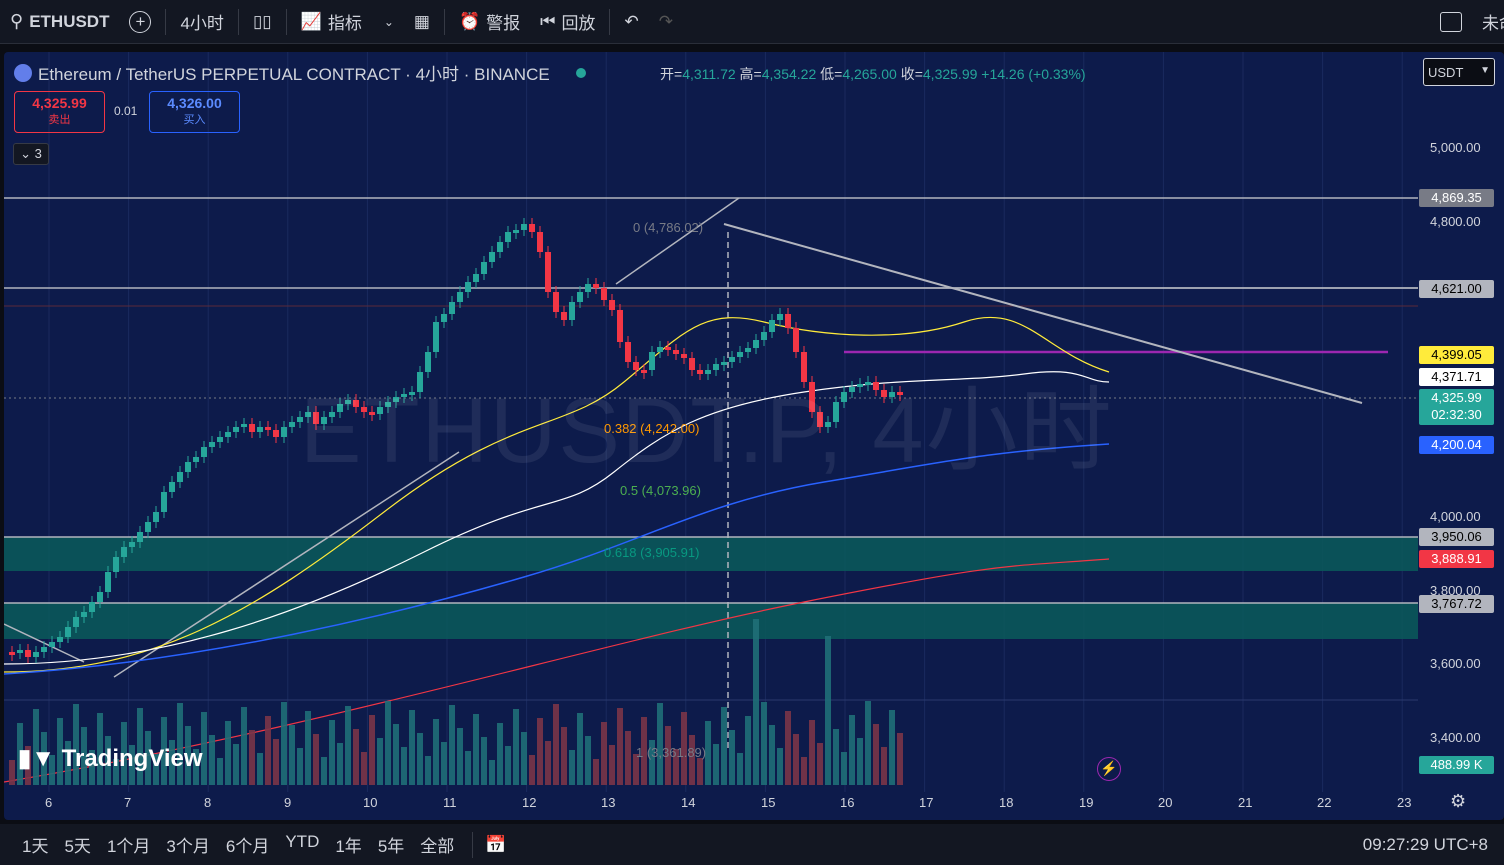 Image resolution: width=1504 pixels, height=865 pixels. Describe the element at coordinates (1033, 74) in the screenshot. I see `change-value: +14.26 (+0.33%)` at that location.